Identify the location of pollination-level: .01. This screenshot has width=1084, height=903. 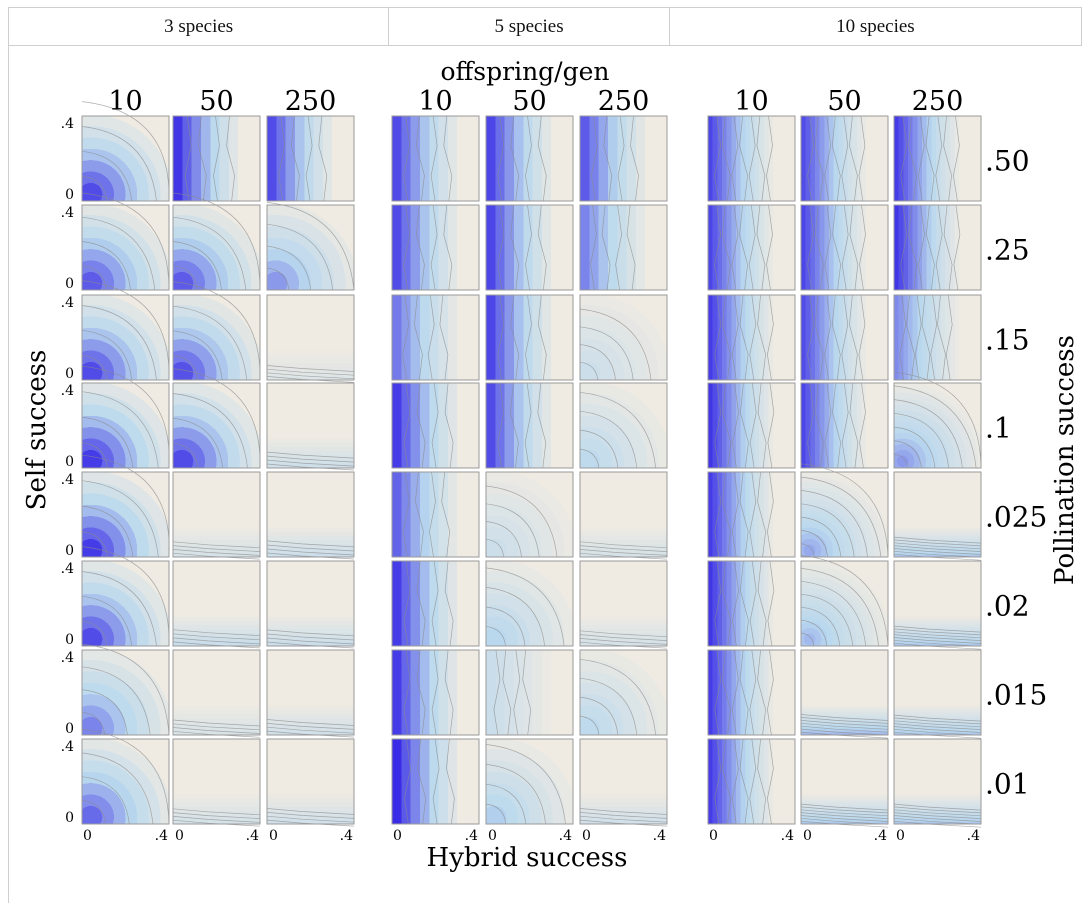
(1007, 784).